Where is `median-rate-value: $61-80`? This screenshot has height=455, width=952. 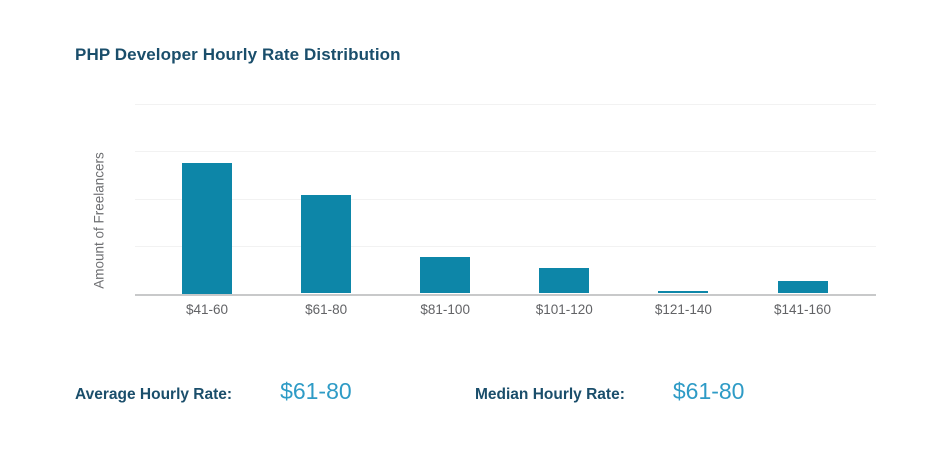 median-rate-value: $61-80 is located at coordinates (708, 391).